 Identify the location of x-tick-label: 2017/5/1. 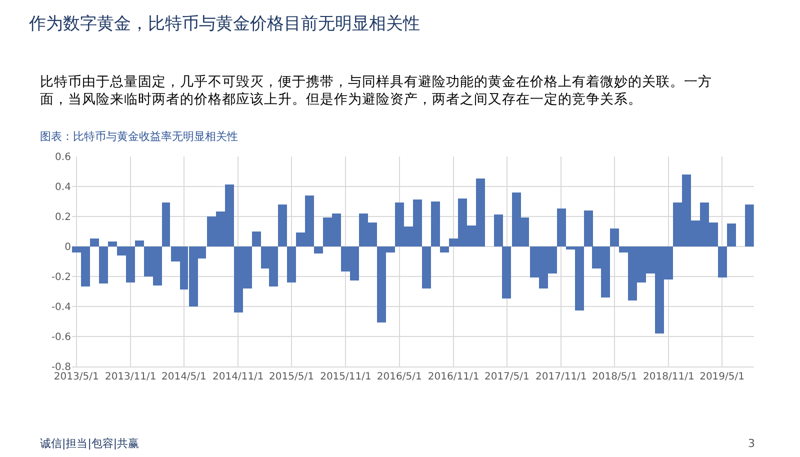
(507, 376).